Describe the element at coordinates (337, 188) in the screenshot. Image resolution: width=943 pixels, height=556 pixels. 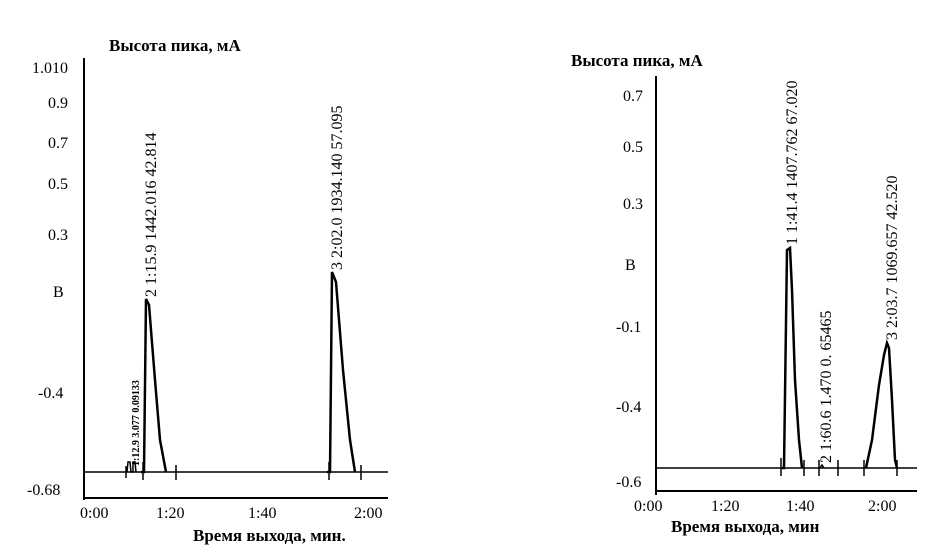
I see `peak-label-3-left: 3 2:02.0 1934.140 57.095` at that location.